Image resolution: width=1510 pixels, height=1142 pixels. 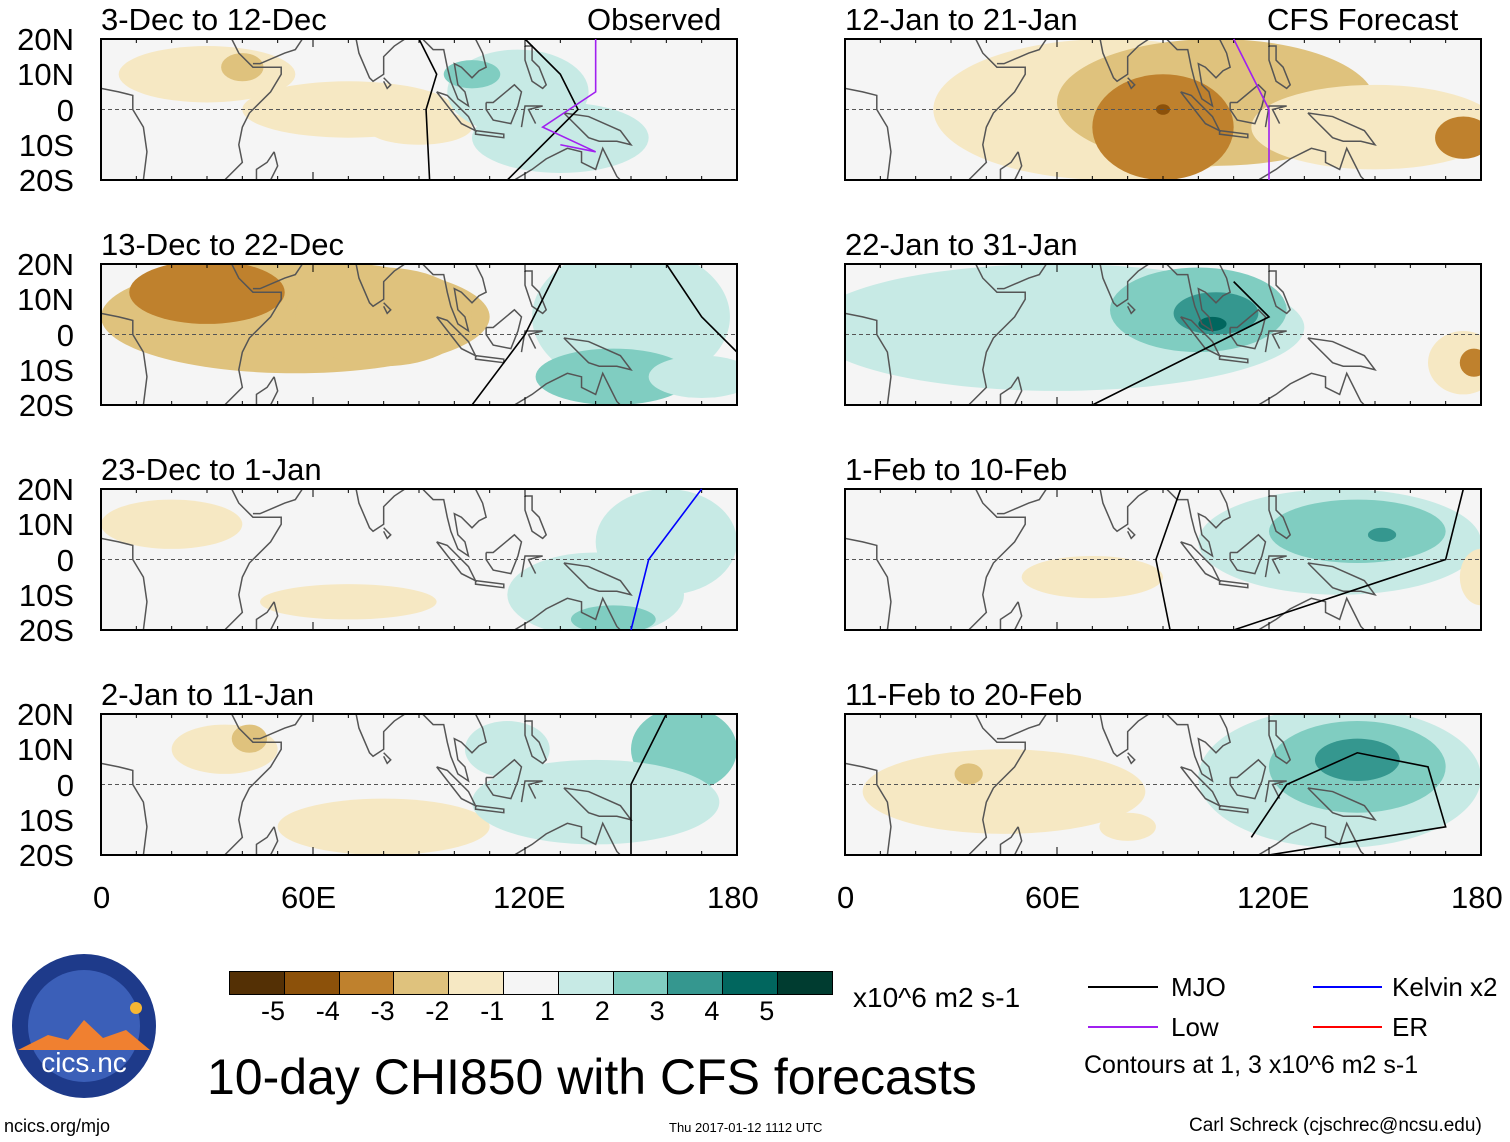 What do you see at coordinates (964, 694) in the screenshot?
I see `panel-title: 11-Feb to 20-Feb` at bounding box center [964, 694].